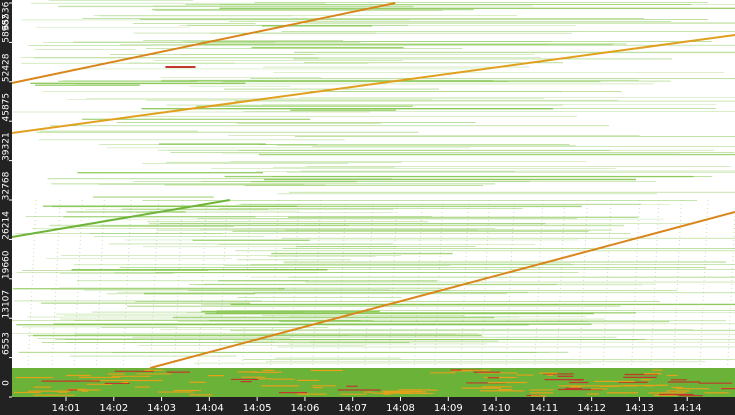 This screenshot has height=415, width=735. Describe the element at coordinates (7, 146) in the screenshot. I see `y-tick-label: 39321` at that location.